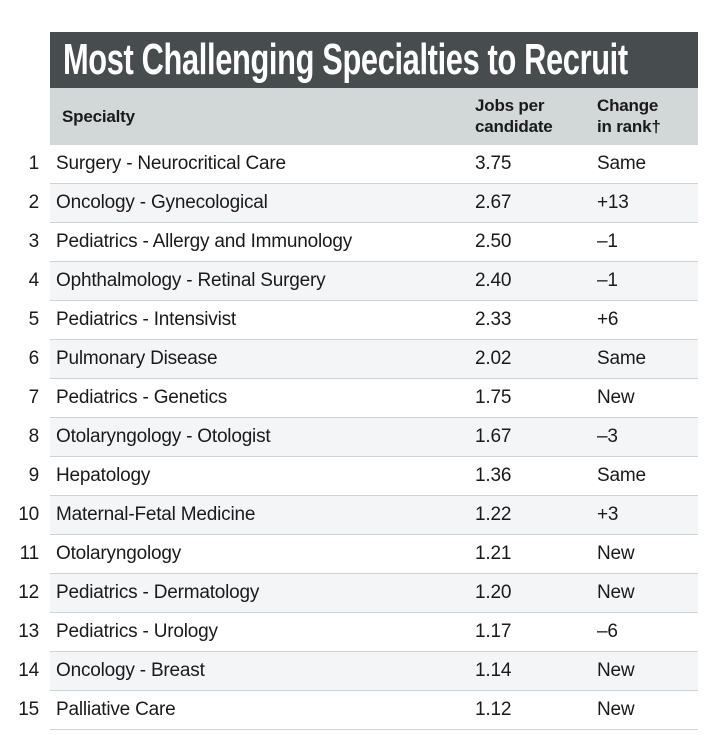  I want to click on table-row: 11 Otolaryngology 1.21 New, so click(363, 554).